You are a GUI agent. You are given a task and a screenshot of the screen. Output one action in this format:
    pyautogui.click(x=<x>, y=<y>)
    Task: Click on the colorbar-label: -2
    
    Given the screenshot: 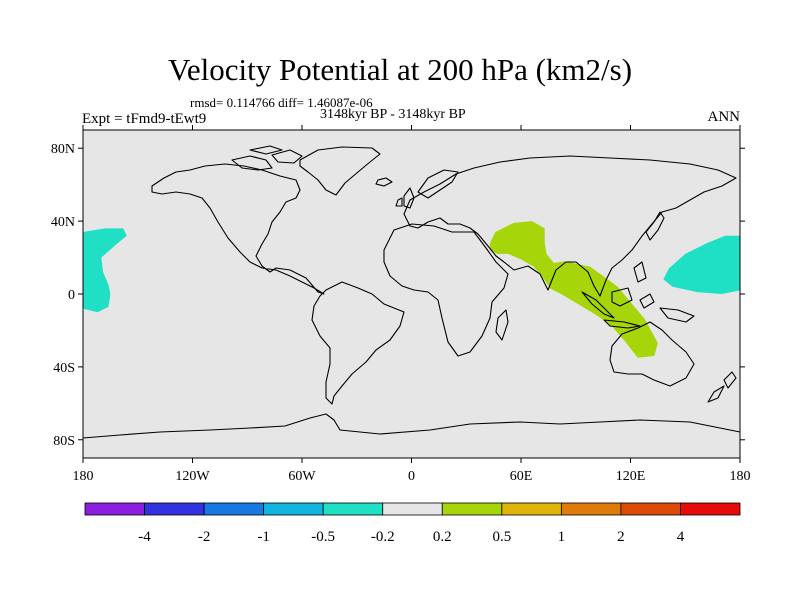 What is the action you would take?
    pyautogui.click(x=204, y=537)
    